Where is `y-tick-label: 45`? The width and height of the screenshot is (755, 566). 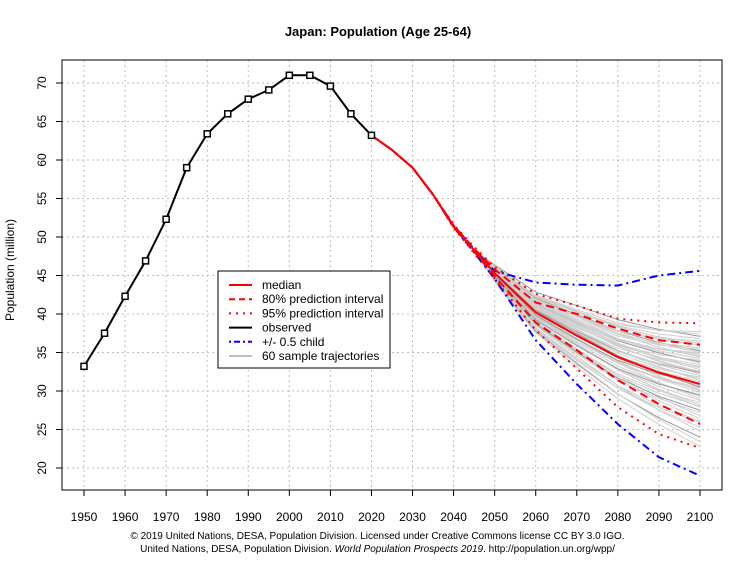 y-tick-label: 45 is located at coordinates (42, 276).